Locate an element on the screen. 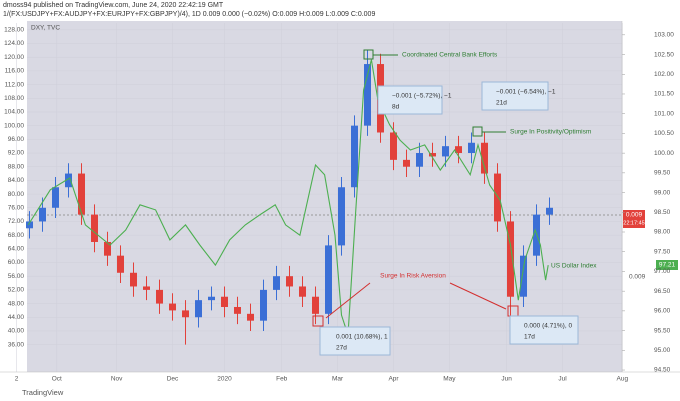  y-tick-label: 72.00 is located at coordinates (16, 221).